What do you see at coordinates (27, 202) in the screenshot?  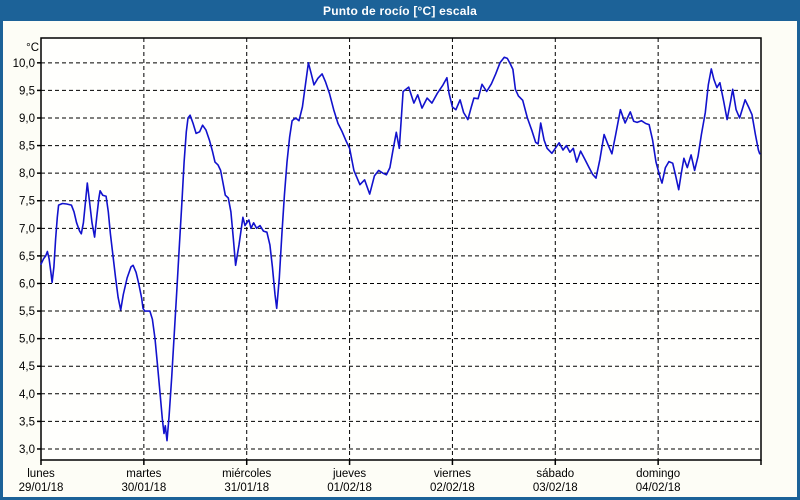 I see `y-tick-label: 7,5` at bounding box center [27, 202].